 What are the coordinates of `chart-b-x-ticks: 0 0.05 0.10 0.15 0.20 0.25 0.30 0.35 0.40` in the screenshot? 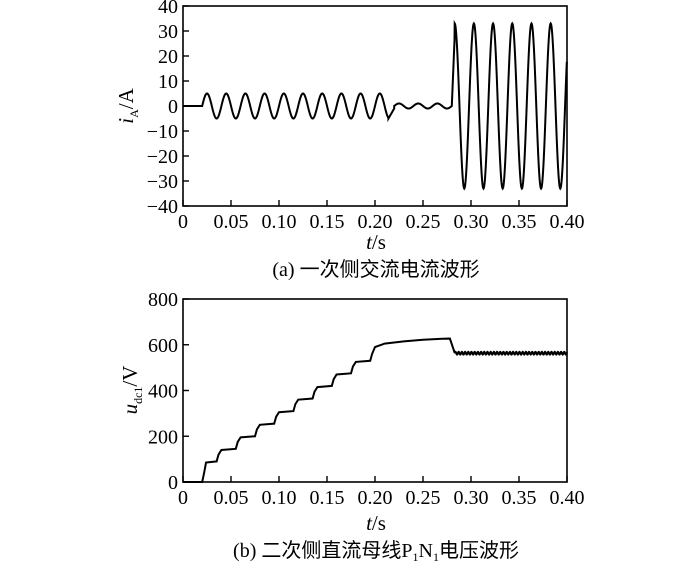 It's located at (381, 492).